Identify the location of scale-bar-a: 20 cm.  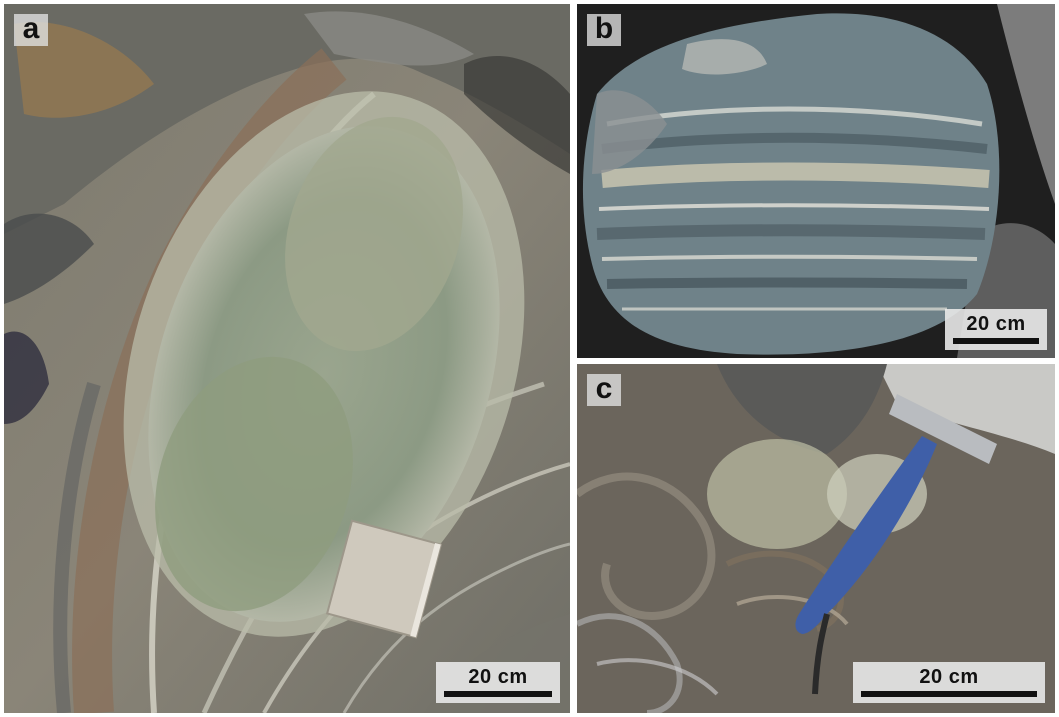
(498, 682).